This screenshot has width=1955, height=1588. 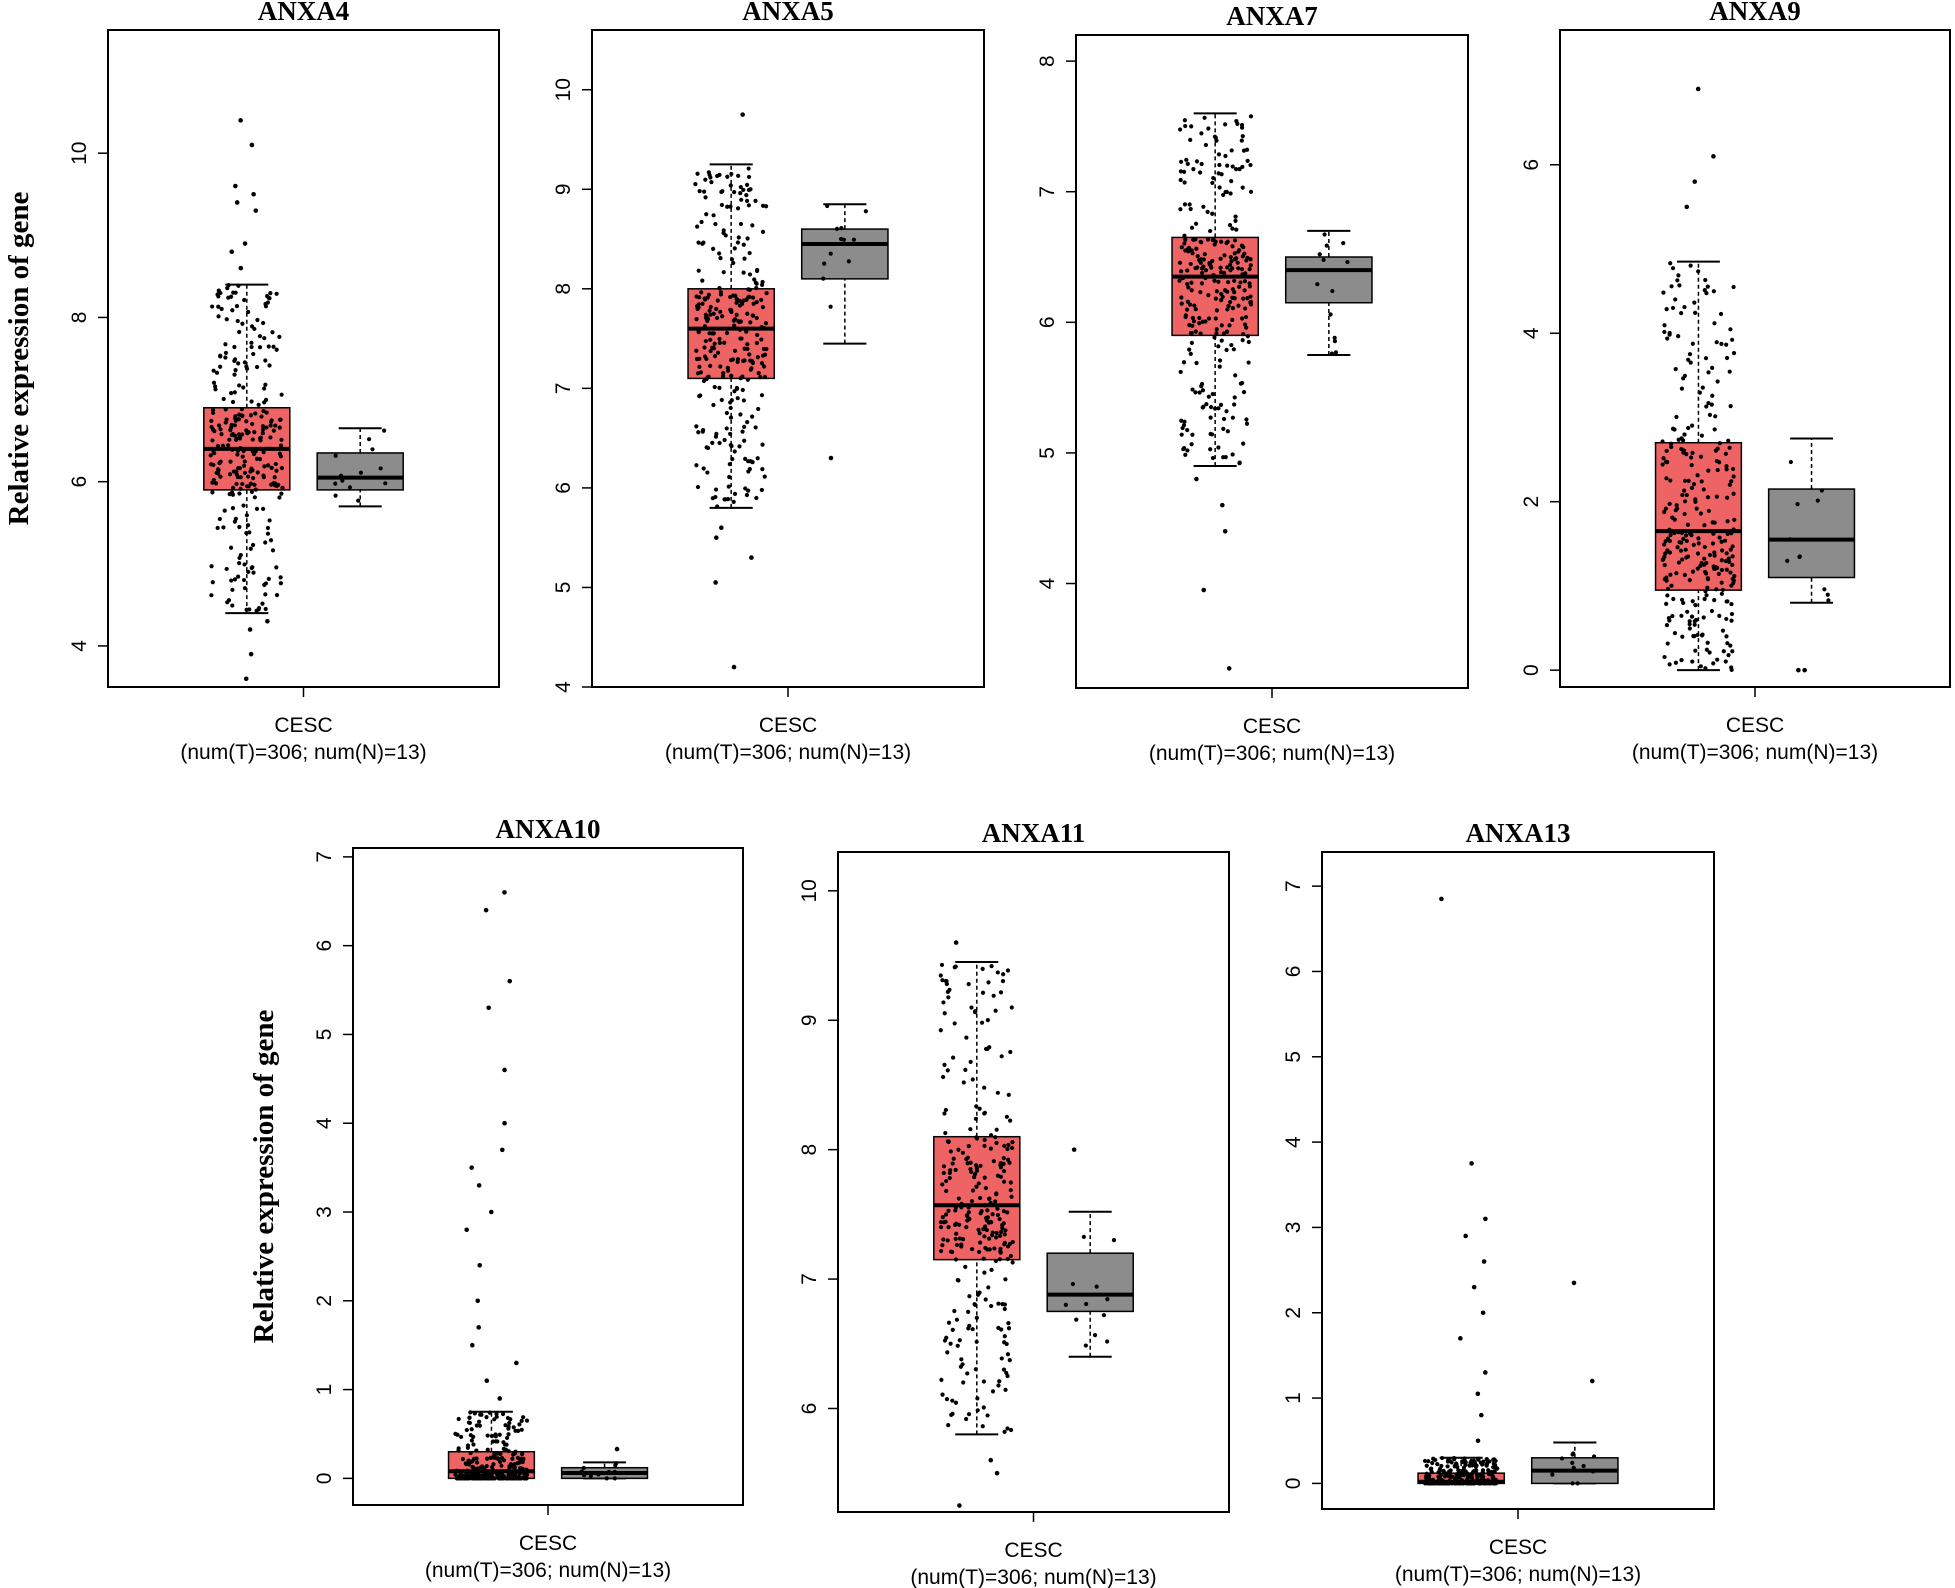 What do you see at coordinates (360, 471) in the screenshot?
I see `box-normal` at bounding box center [360, 471].